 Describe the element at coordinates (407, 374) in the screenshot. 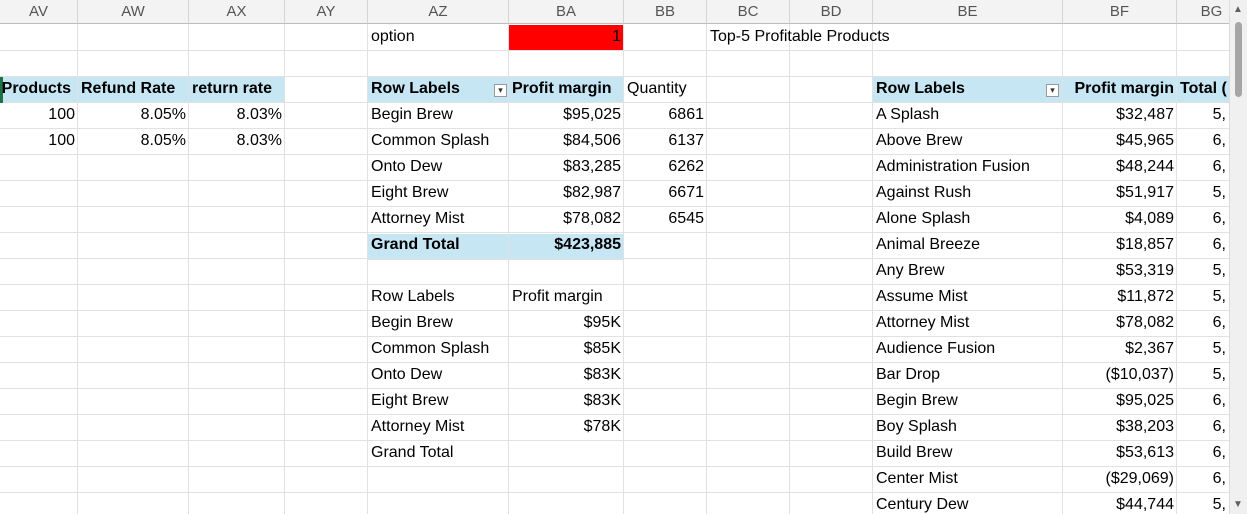

I see `pivot2-row-label: Onto Dew` at that location.